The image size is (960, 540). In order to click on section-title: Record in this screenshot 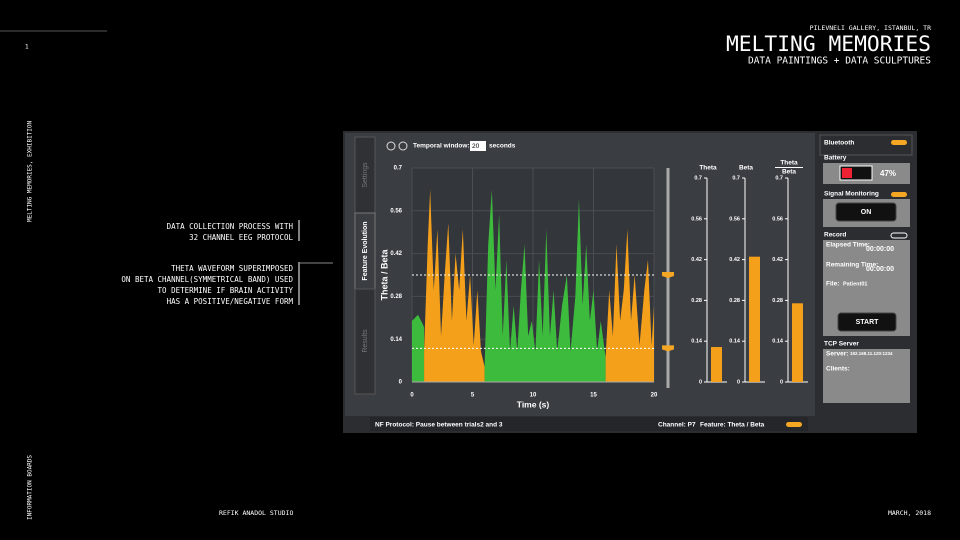, I will do `click(835, 235)`.